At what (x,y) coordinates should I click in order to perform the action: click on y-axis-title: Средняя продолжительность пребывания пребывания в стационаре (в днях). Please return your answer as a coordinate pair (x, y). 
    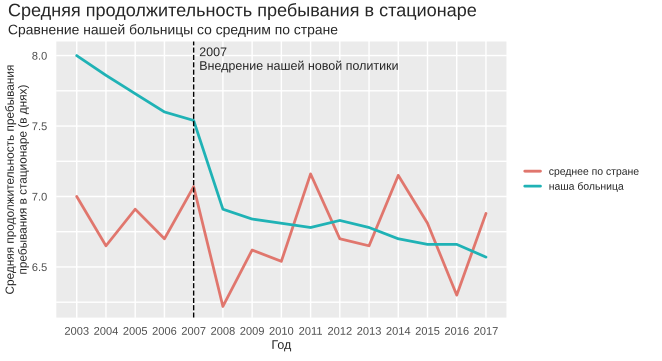
    Looking at the image, I should click on (17, 179).